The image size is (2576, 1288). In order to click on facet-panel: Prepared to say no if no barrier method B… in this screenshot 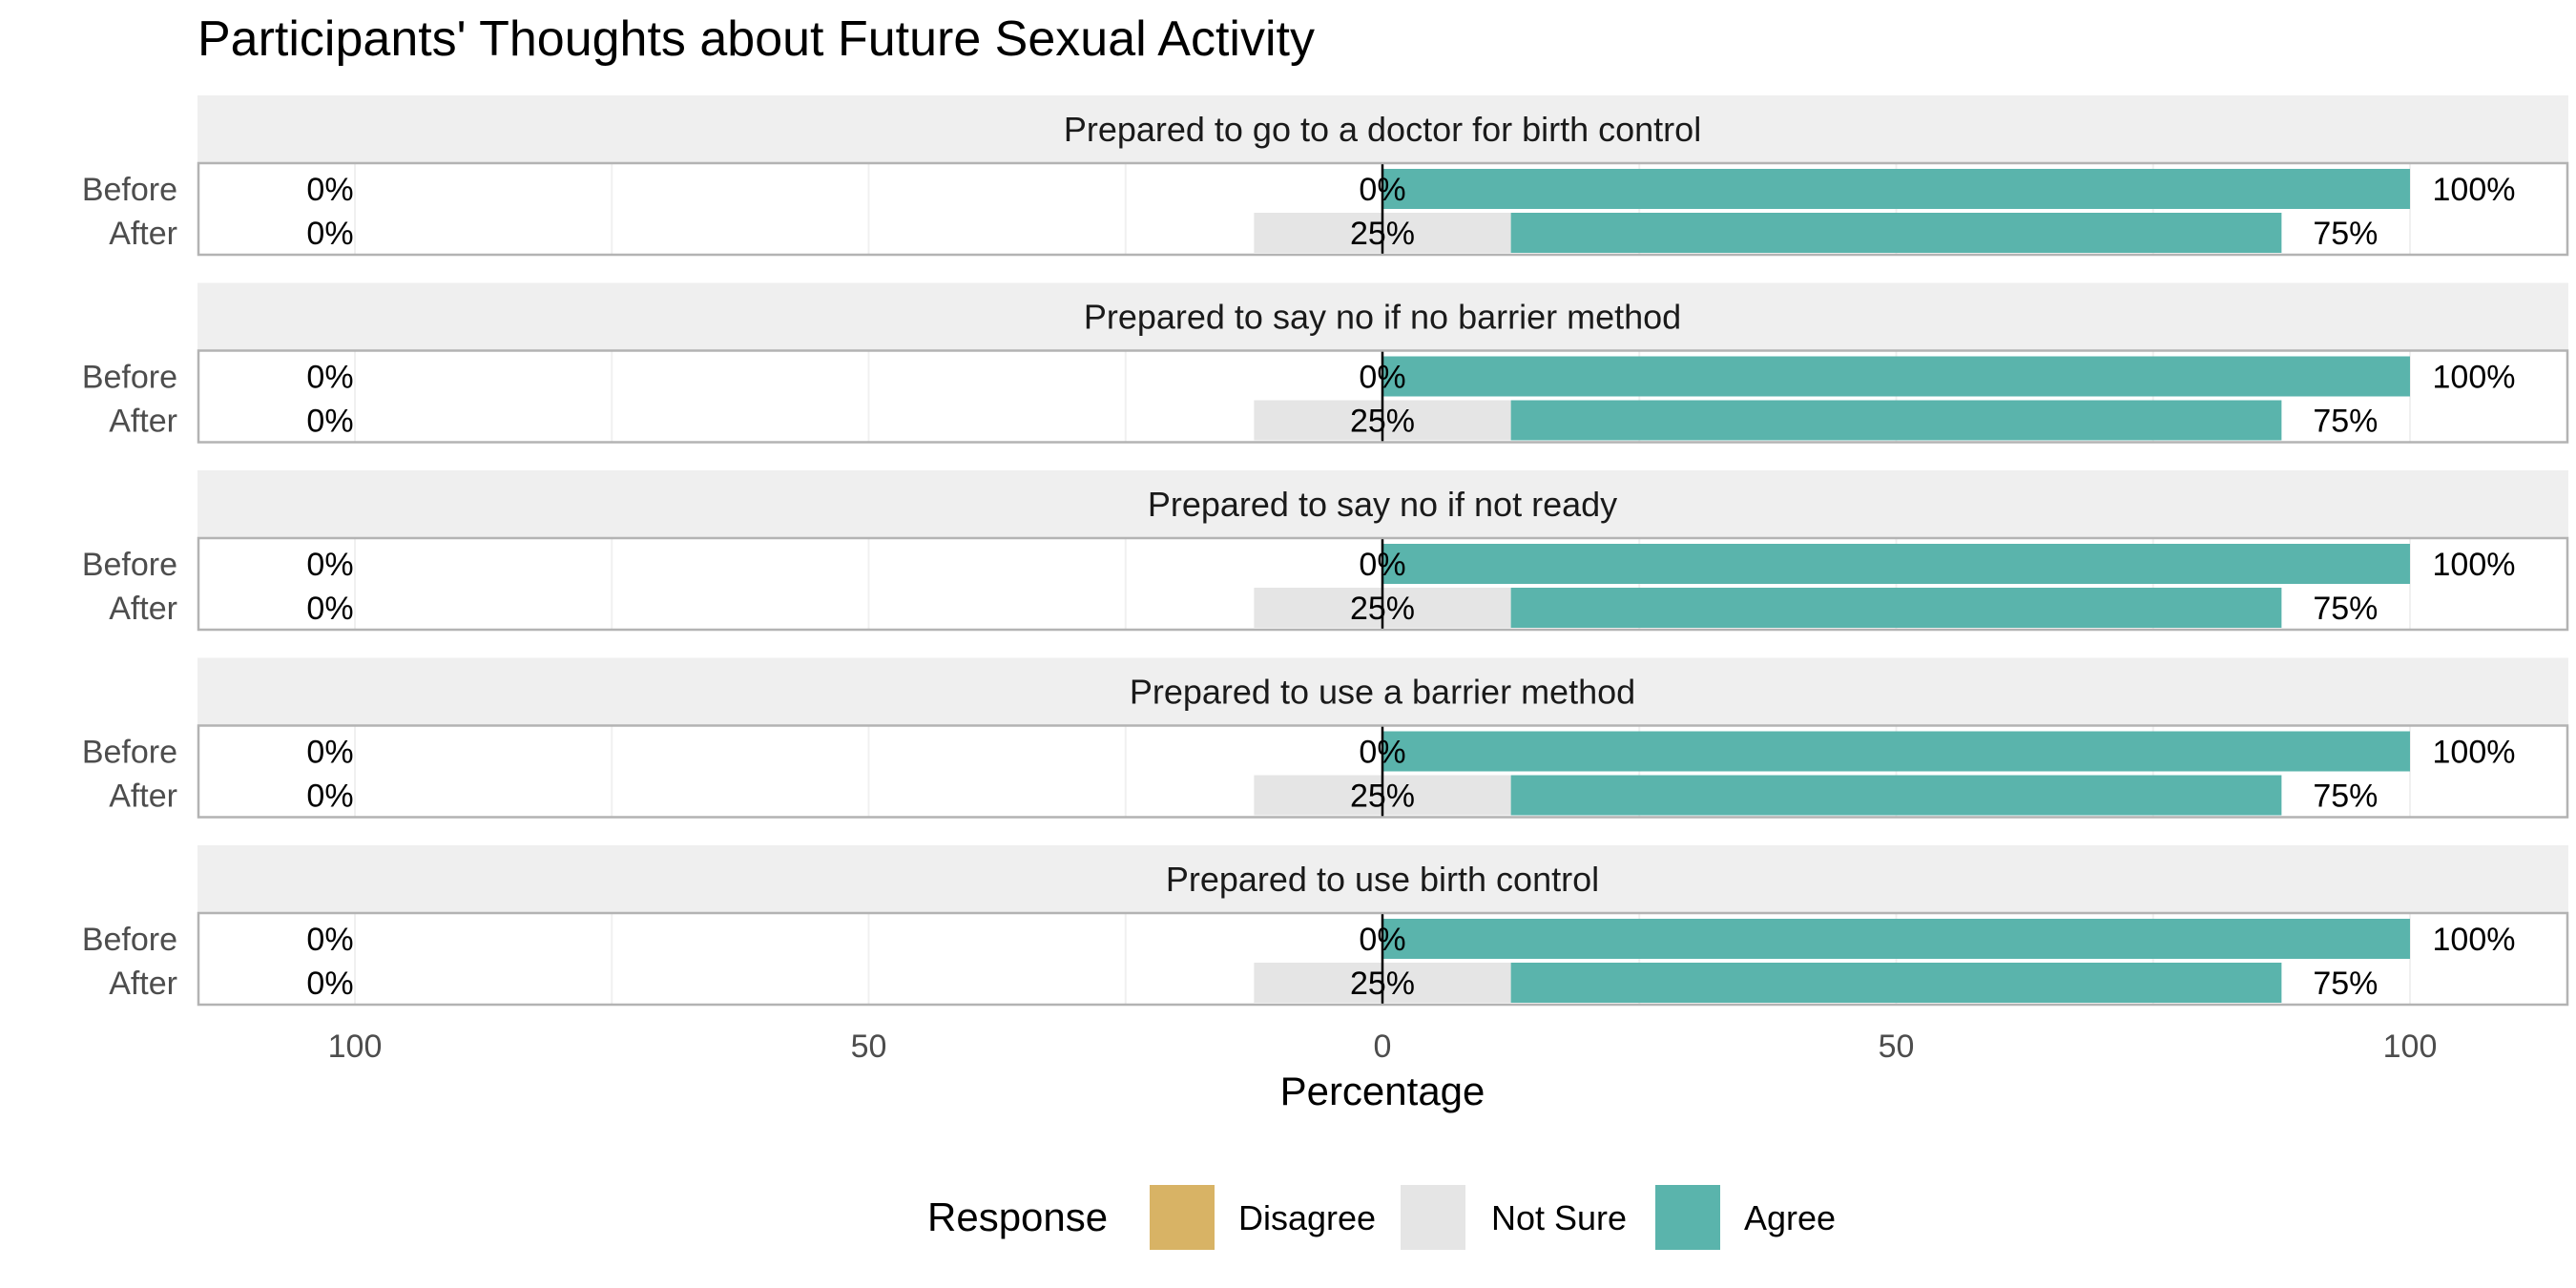, I will do `click(1325, 363)`.